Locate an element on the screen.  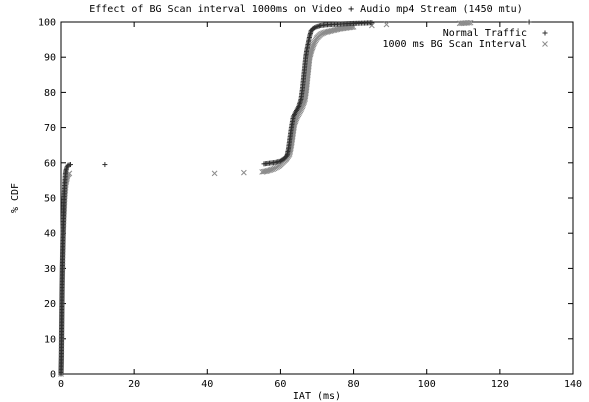
y-tick-label: 70 is located at coordinates (50, 128).